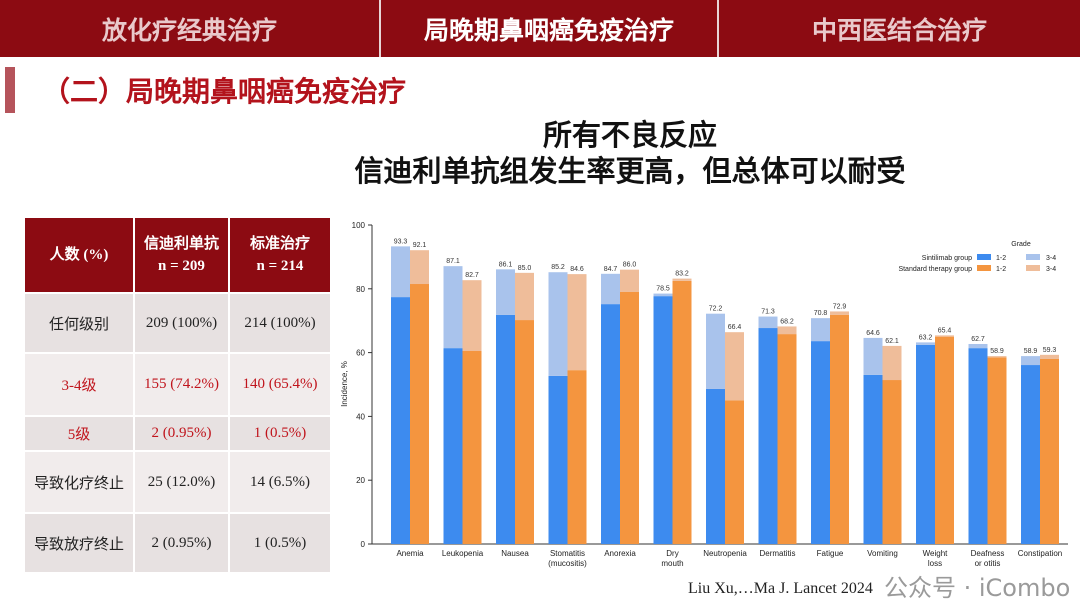  I want to click on data-label: 83.2, so click(682, 274).